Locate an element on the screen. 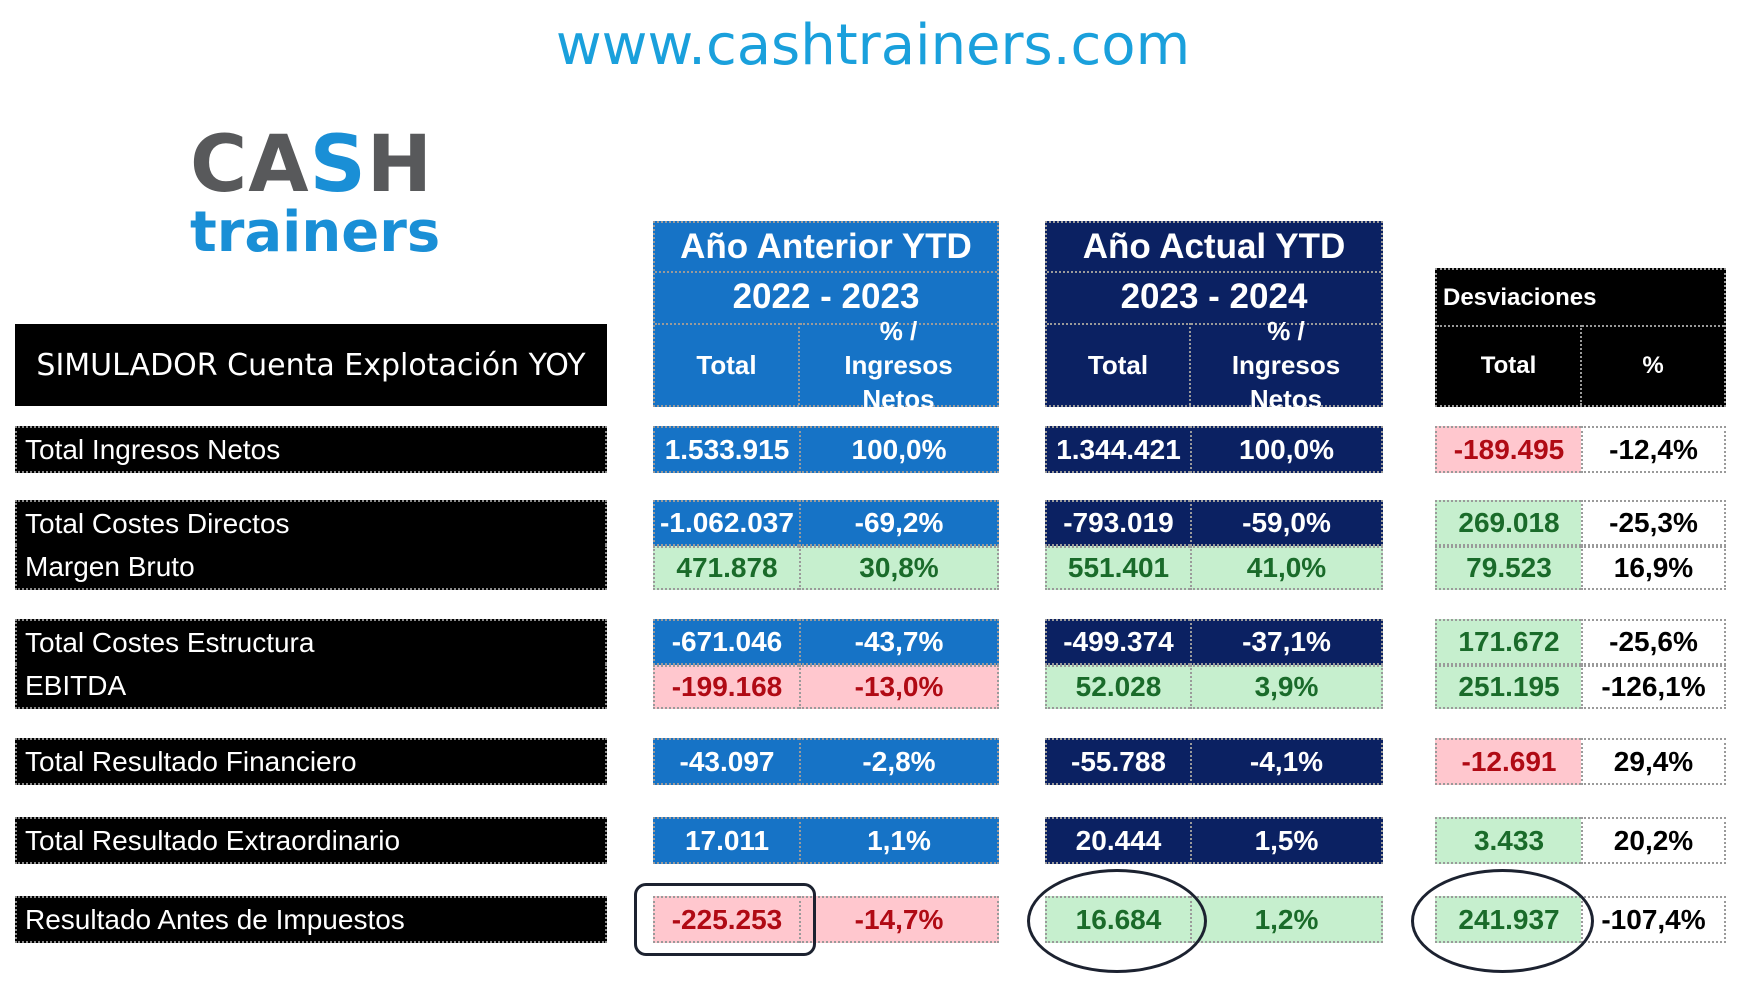 This screenshot has height=1006, width=1746. curr-pct-resultado-financiero: -4,1% is located at coordinates (1286, 761).